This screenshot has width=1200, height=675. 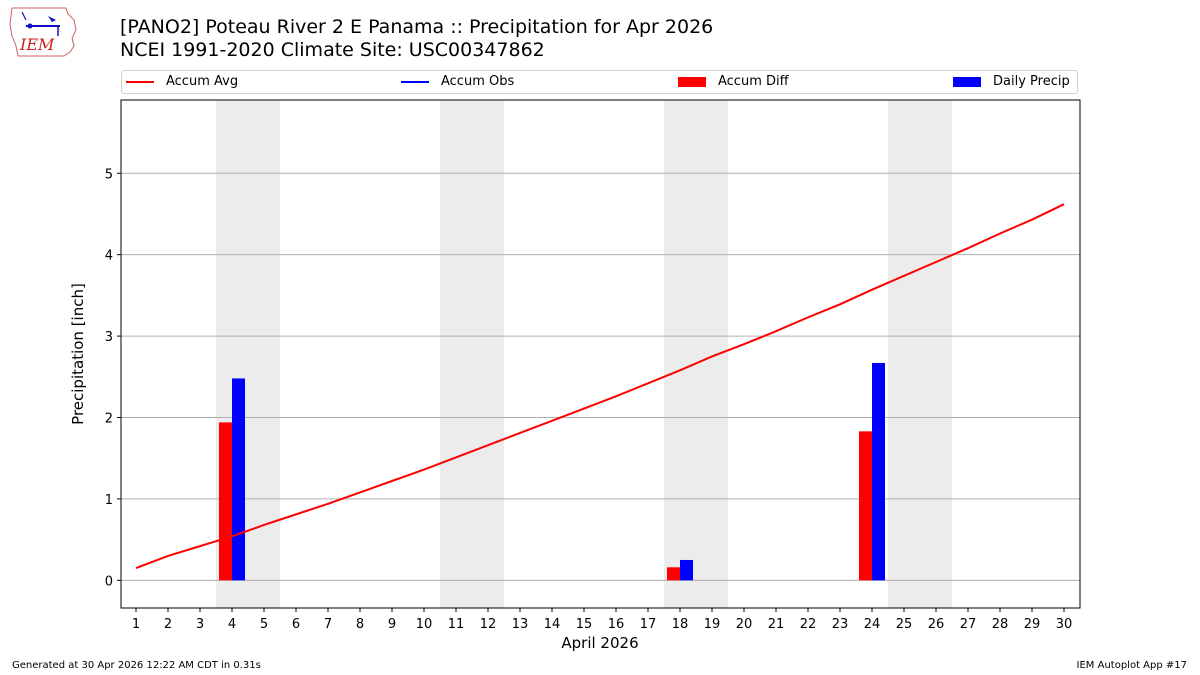 What do you see at coordinates (109, 419) in the screenshot?
I see `y-tick-label: 2` at bounding box center [109, 419].